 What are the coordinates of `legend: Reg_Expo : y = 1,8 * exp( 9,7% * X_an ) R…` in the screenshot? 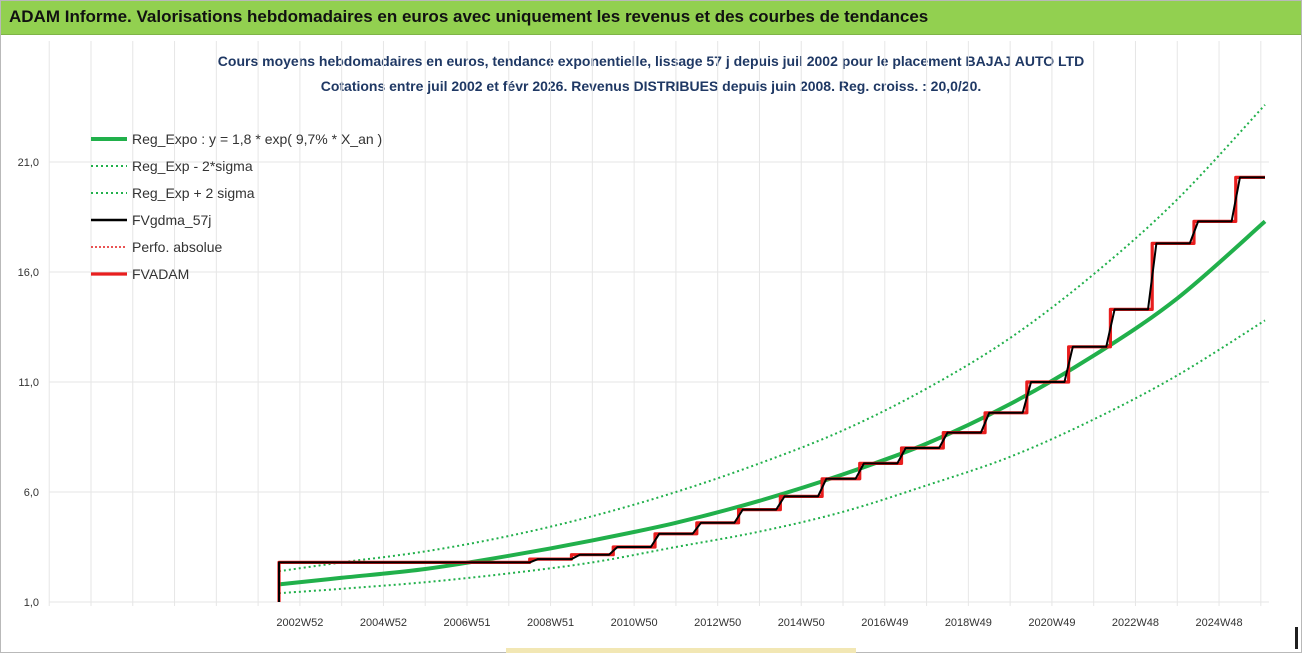 It's located at (236, 206).